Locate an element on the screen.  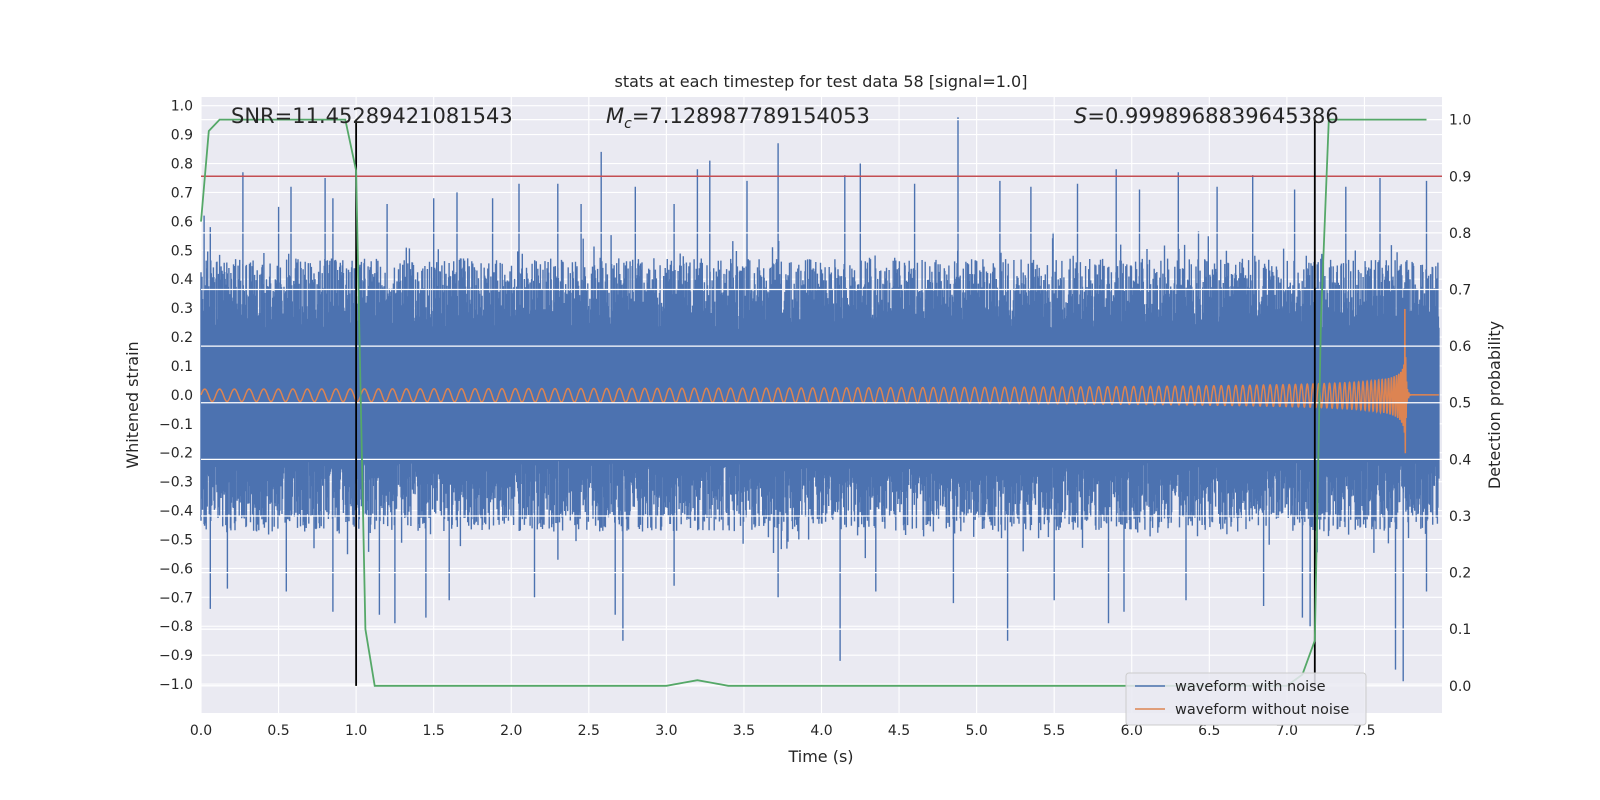
y-tick-label: 1.0 is located at coordinates (182, 107).